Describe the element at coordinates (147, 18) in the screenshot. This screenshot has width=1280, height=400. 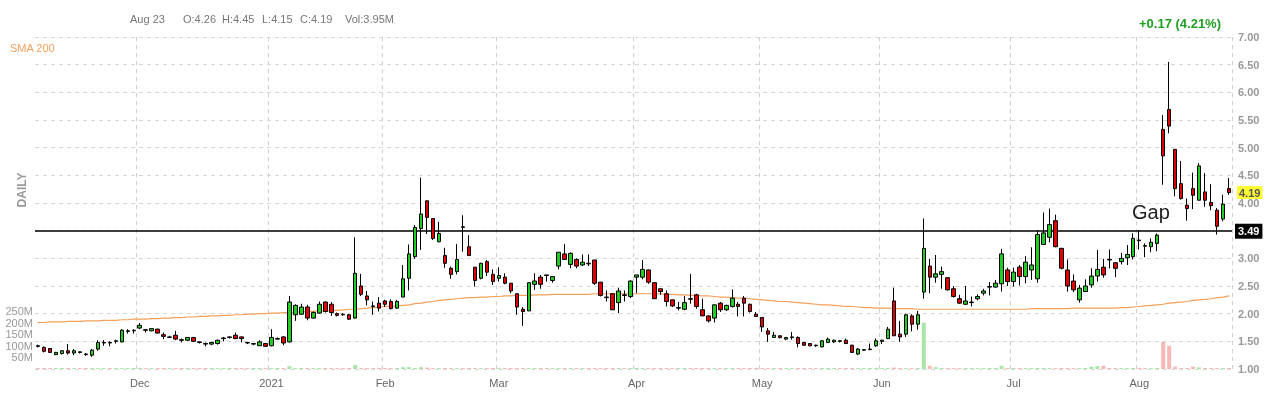
I see `text: Aug 23` at that location.